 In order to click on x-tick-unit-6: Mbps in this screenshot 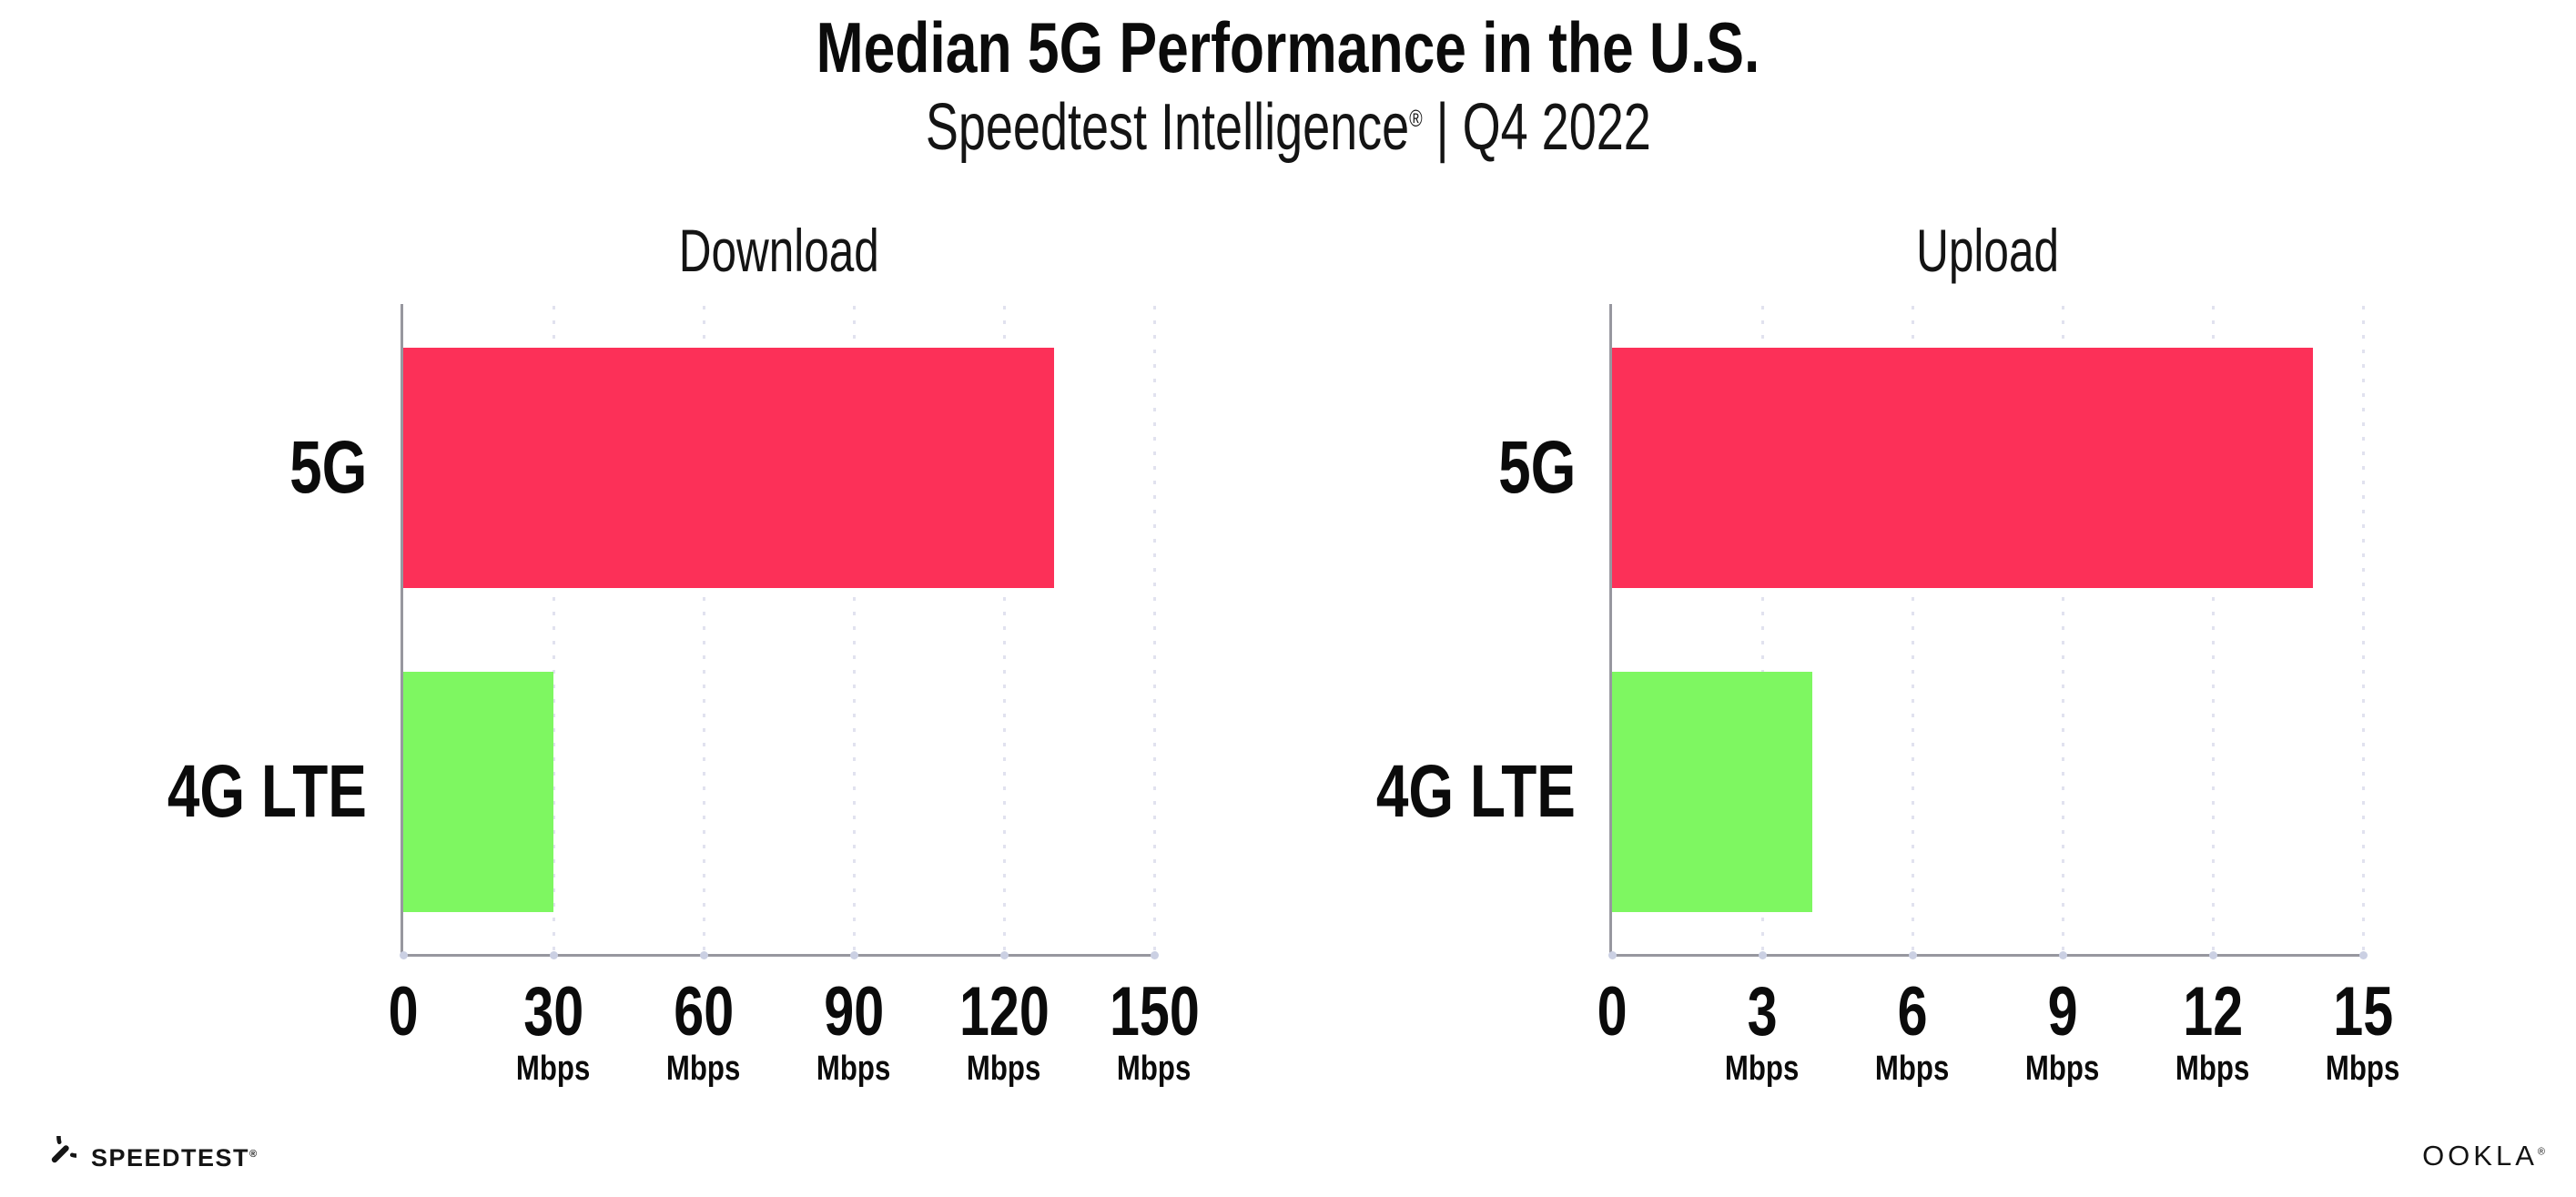, I will do `click(1912, 1069)`.